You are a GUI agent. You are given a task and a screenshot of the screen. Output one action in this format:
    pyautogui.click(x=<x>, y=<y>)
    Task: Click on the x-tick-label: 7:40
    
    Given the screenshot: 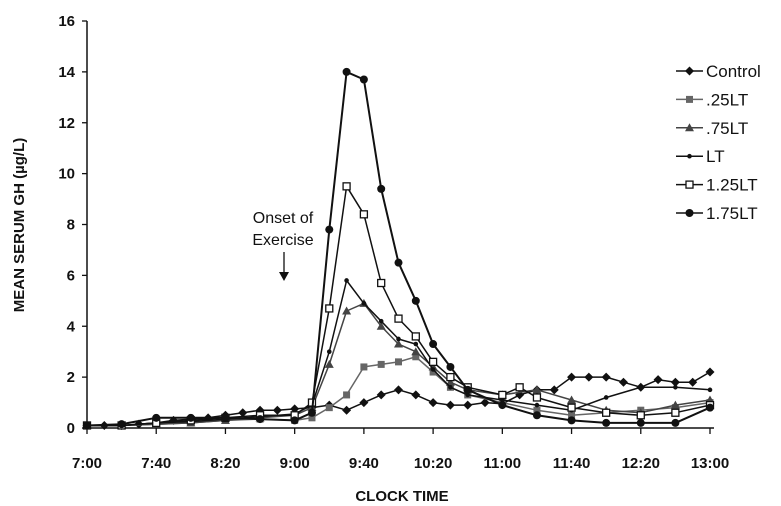 What is the action you would take?
    pyautogui.click(x=156, y=463)
    